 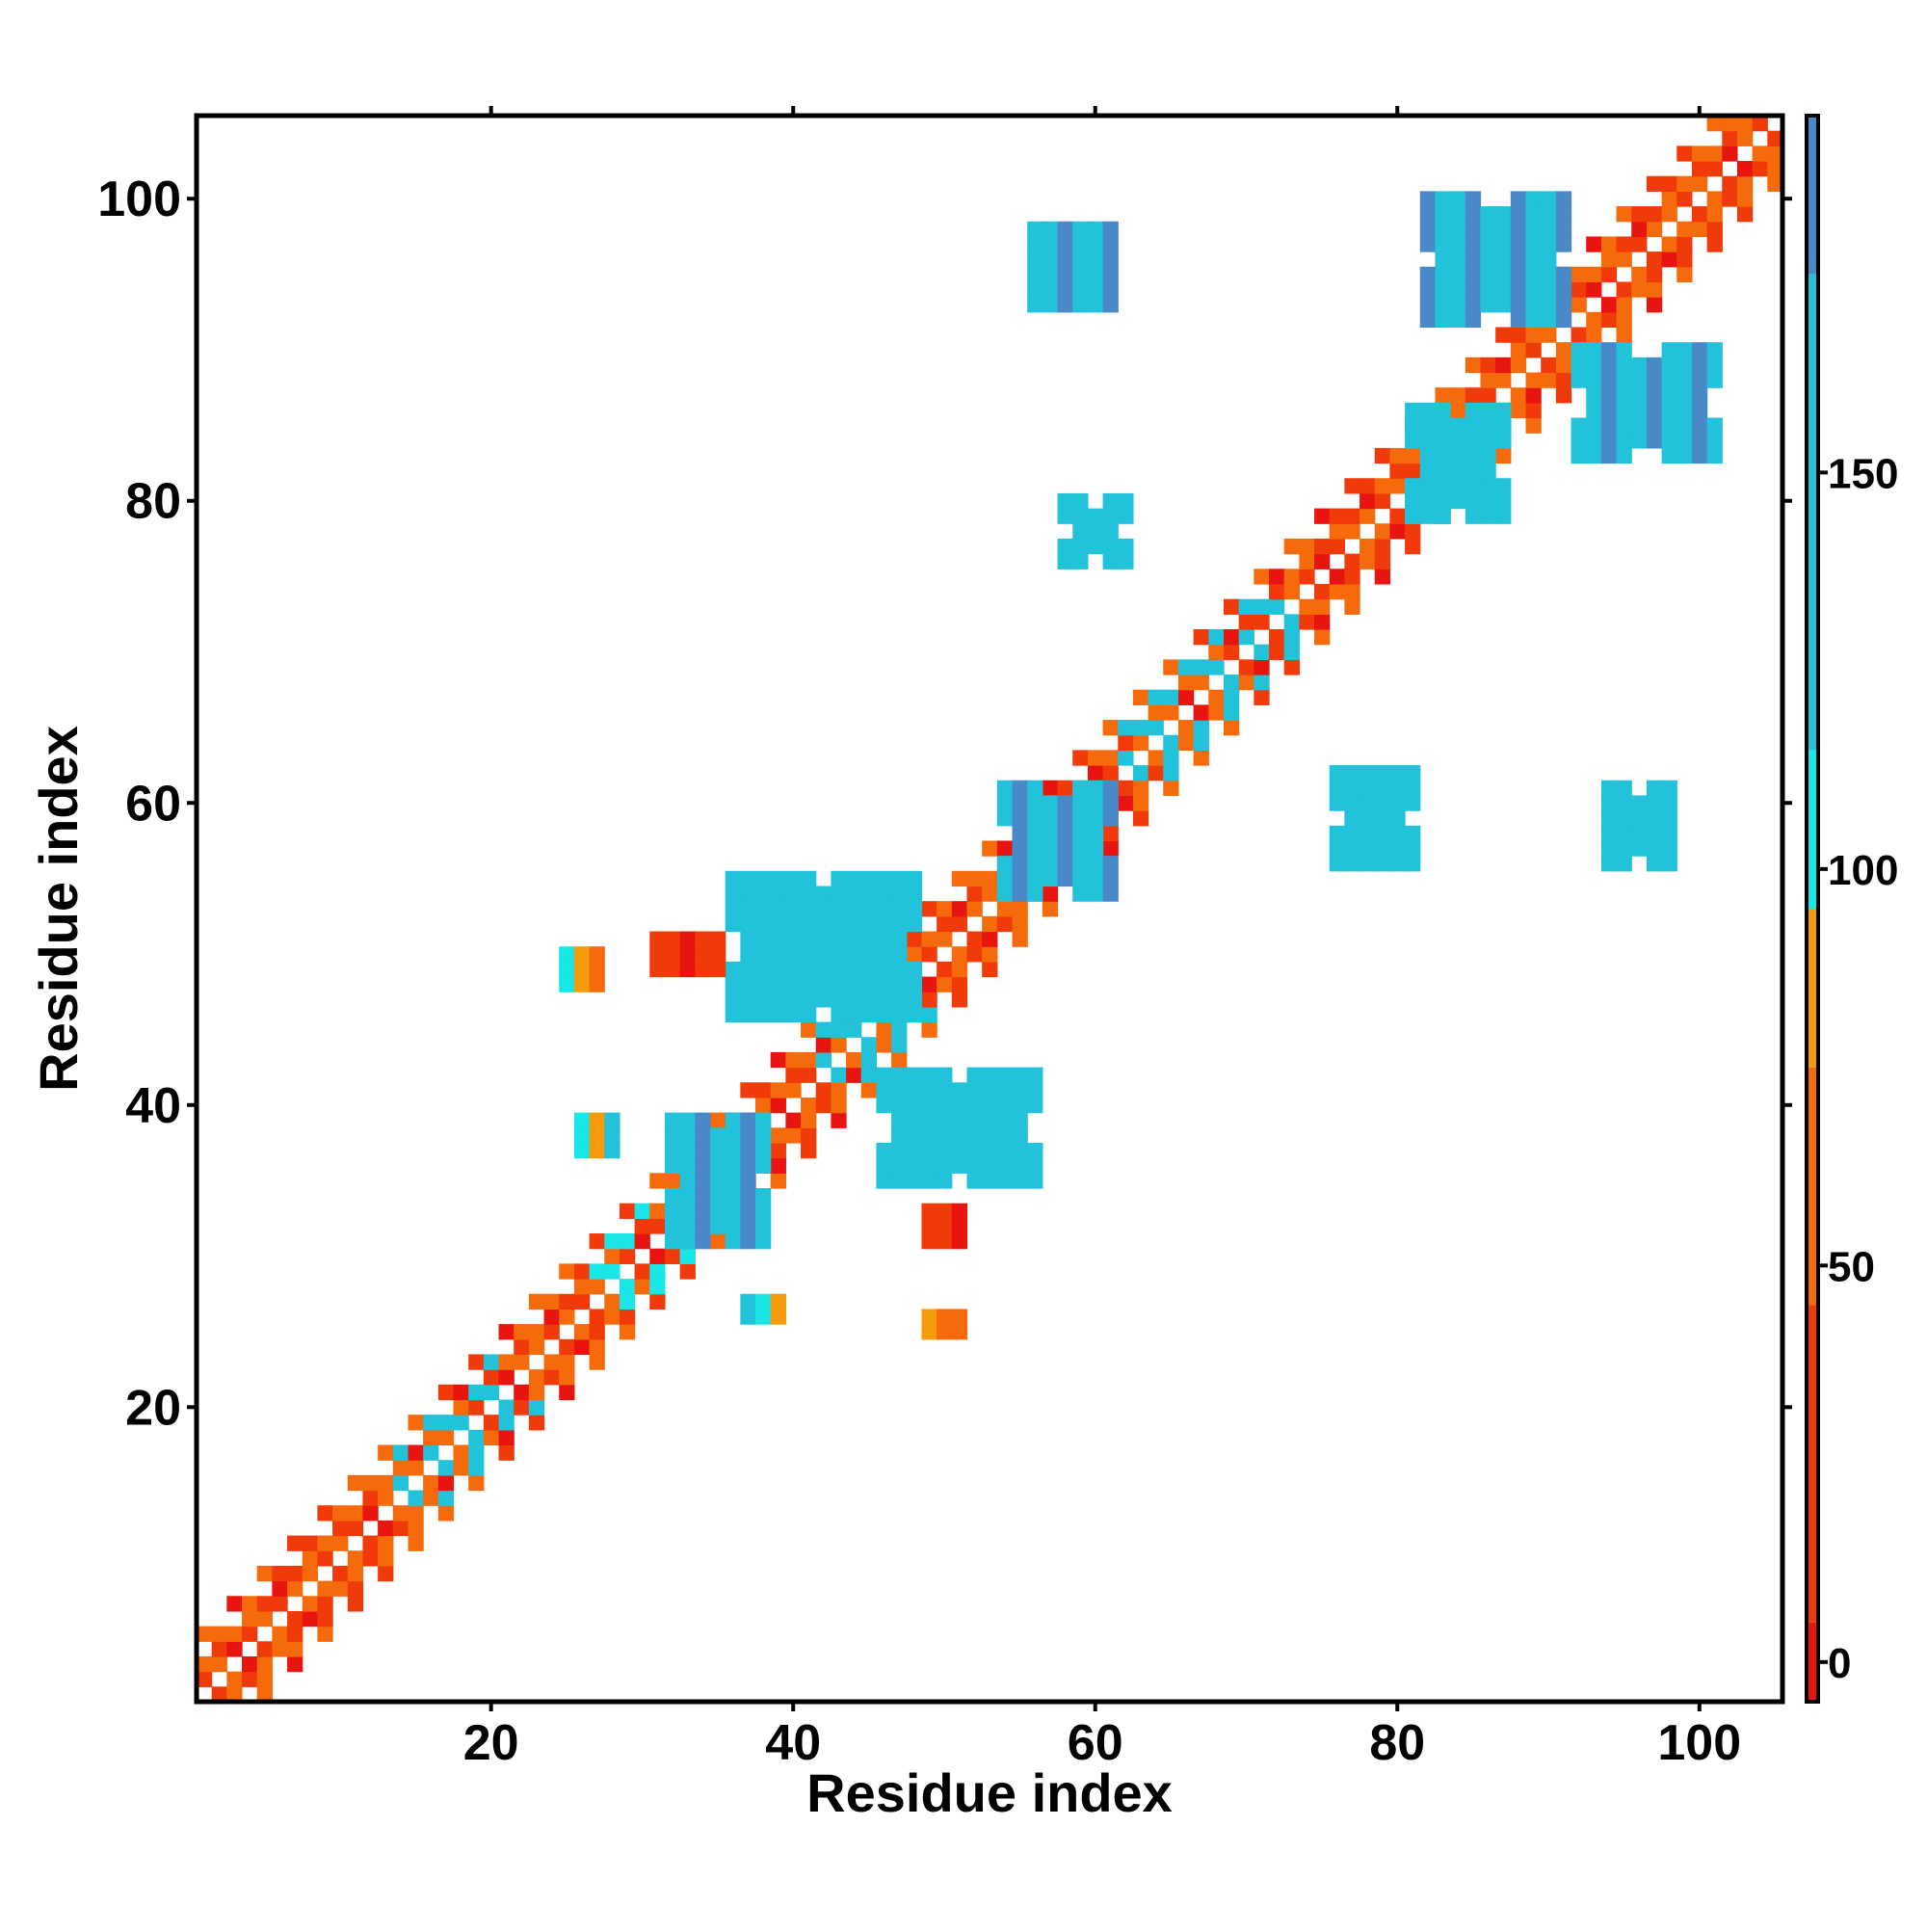 What do you see at coordinates (1812, 512) in the screenshot?
I see `colorbar-segment` at bounding box center [1812, 512].